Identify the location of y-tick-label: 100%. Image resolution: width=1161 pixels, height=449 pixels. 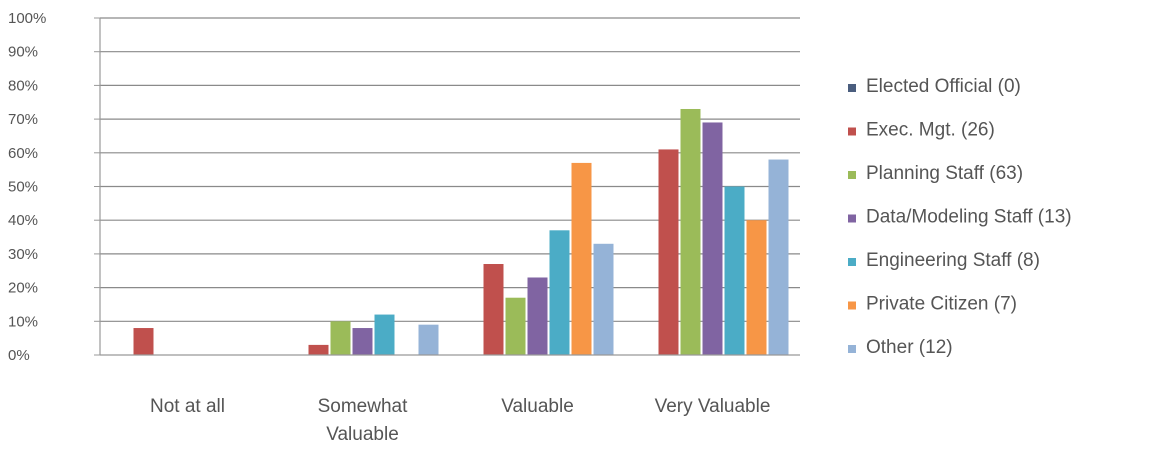
(27, 18).